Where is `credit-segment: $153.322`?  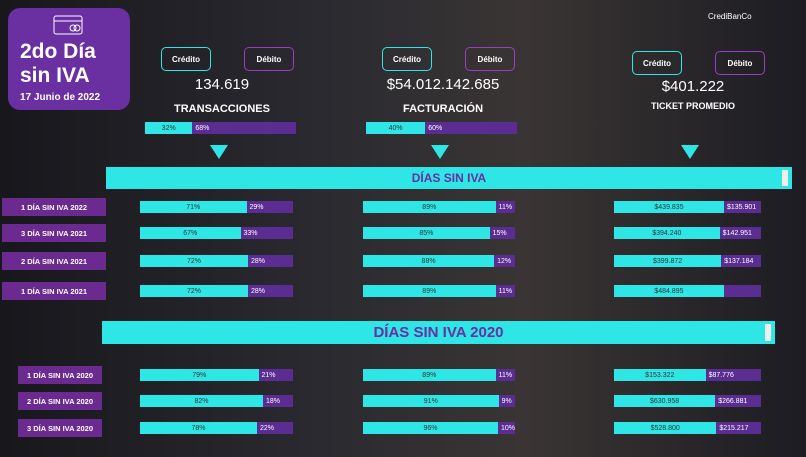
credit-segment: $153.322 is located at coordinates (660, 375).